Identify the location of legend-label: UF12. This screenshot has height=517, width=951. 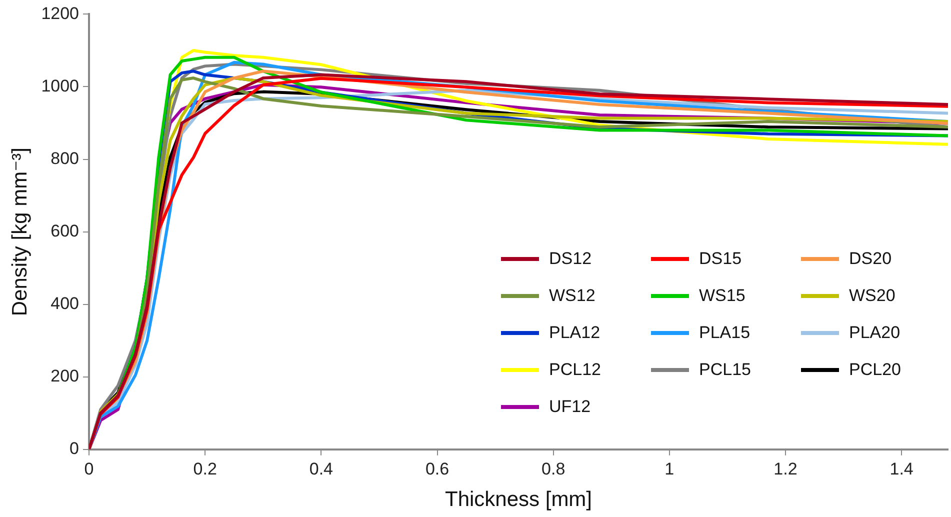
(570, 407).